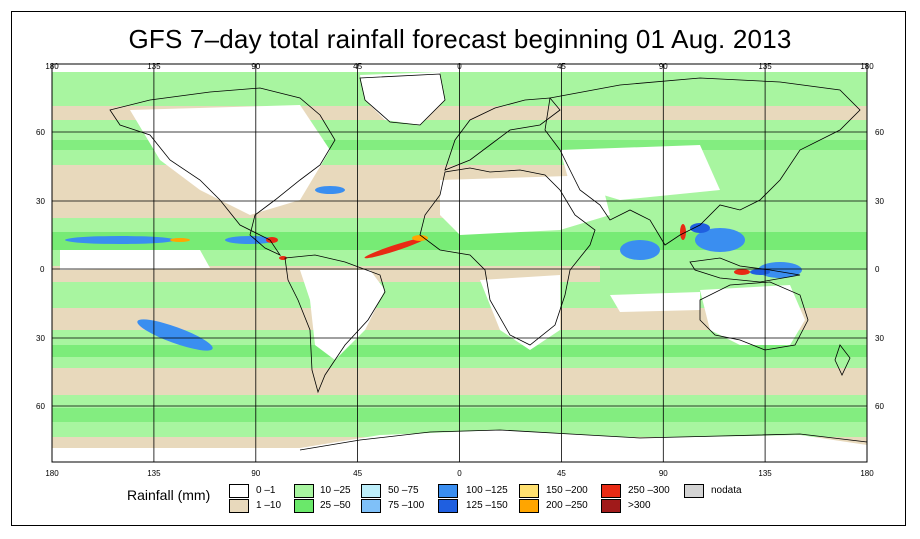 The height and width of the screenshot is (539, 920). I want to click on lat-labels-left: 60 30 0 30 60, so click(40, 269).